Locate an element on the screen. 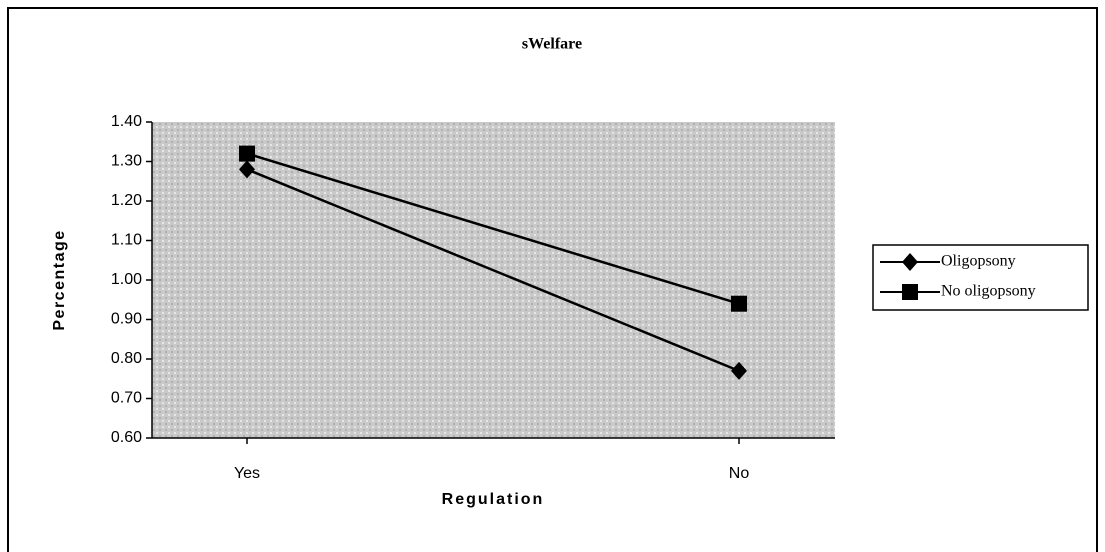 The image size is (1105, 552). series-line is located at coordinates (493, 228).